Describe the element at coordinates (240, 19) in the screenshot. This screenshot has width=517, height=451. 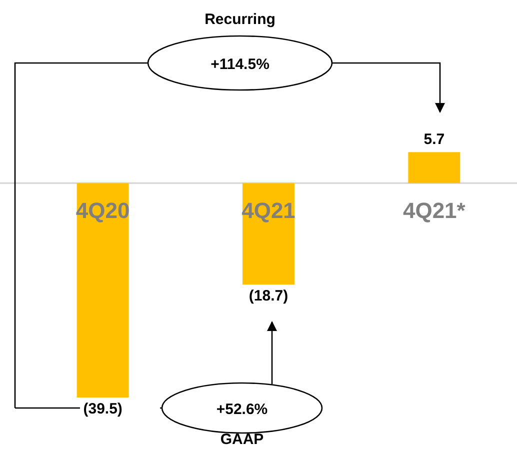
I see `text: Recurring` at that location.